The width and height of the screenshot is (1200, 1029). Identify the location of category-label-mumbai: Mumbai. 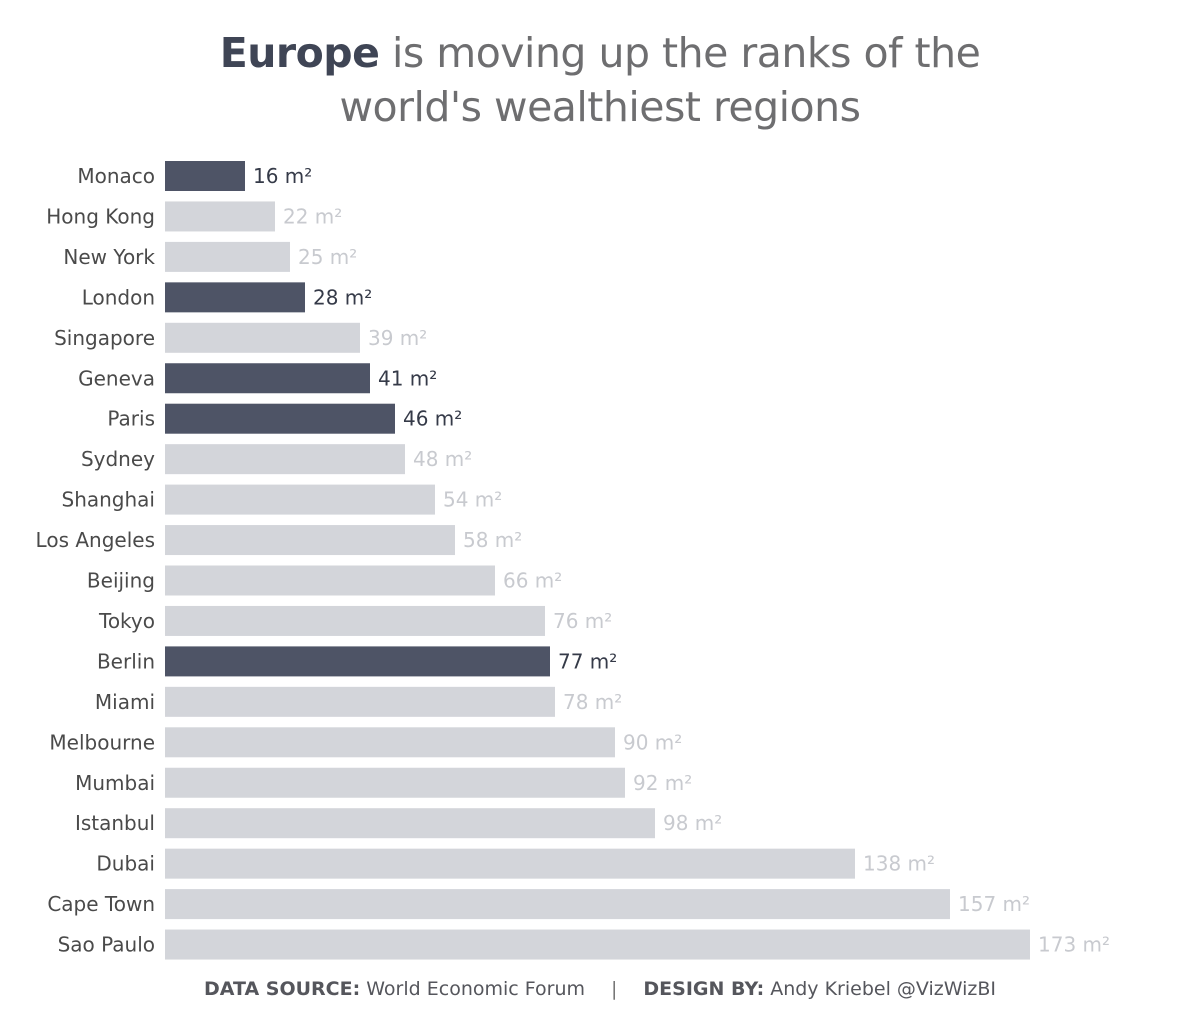
(115, 783).